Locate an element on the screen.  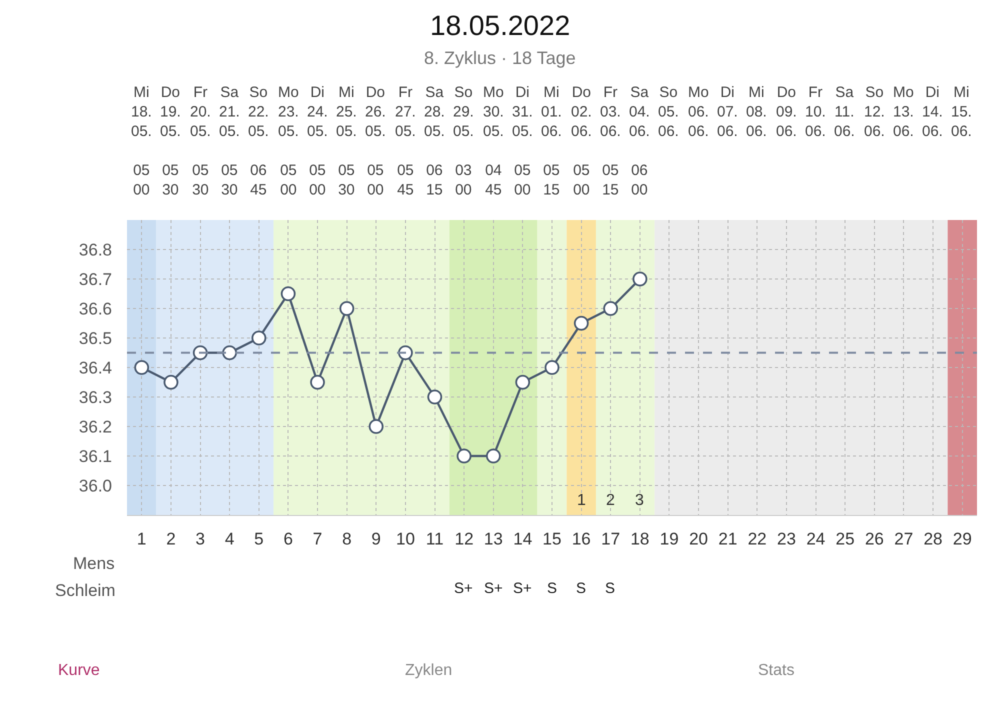
text: So 22. 05. 06 45 is located at coordinates (258, 141).